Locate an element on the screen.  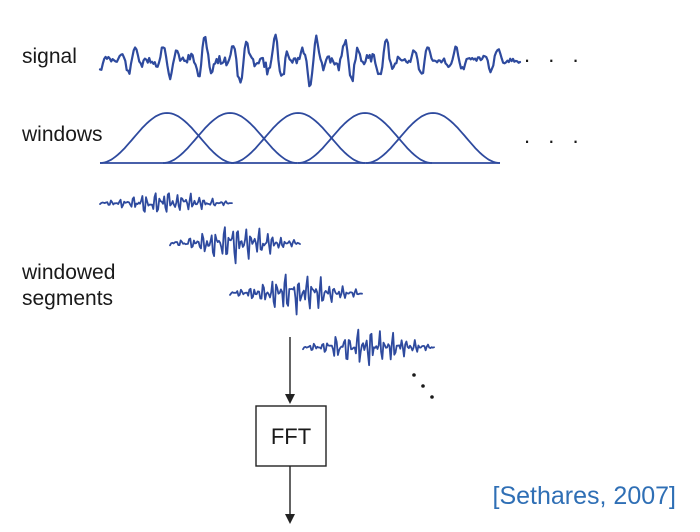
citation: [Sethares, 2007] is located at coordinates (584, 496).